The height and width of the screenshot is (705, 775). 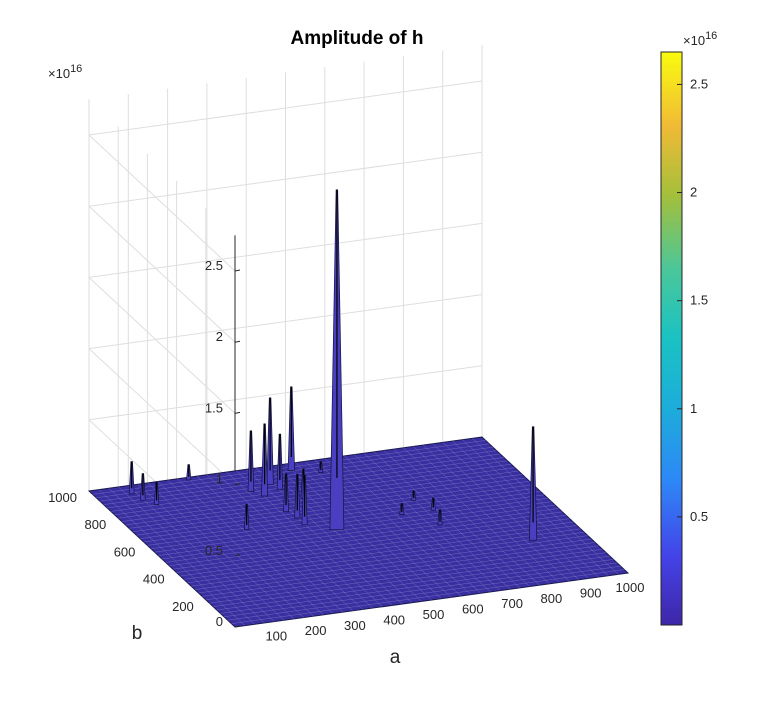 What do you see at coordinates (699, 300) in the screenshot?
I see `colorbar-tick-label: 1.5` at bounding box center [699, 300].